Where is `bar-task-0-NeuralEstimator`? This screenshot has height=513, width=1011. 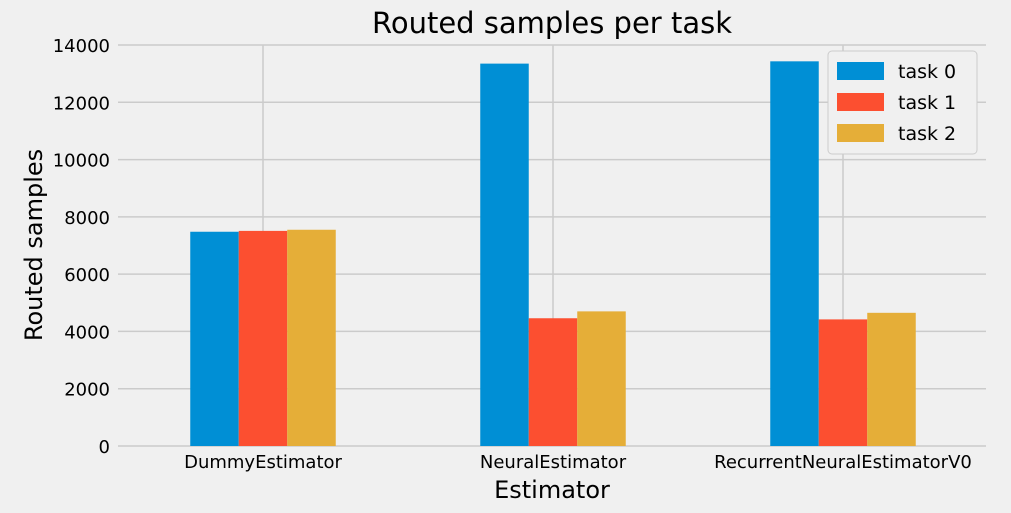 bar-task-0-NeuralEstimator is located at coordinates (504, 254).